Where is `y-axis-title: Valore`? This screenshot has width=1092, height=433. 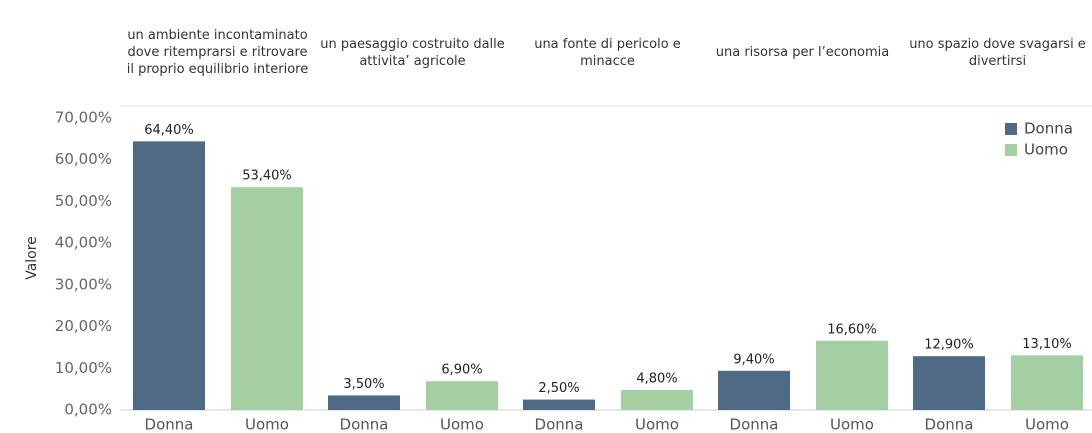
y-axis-title: Valore is located at coordinates (32, 258).